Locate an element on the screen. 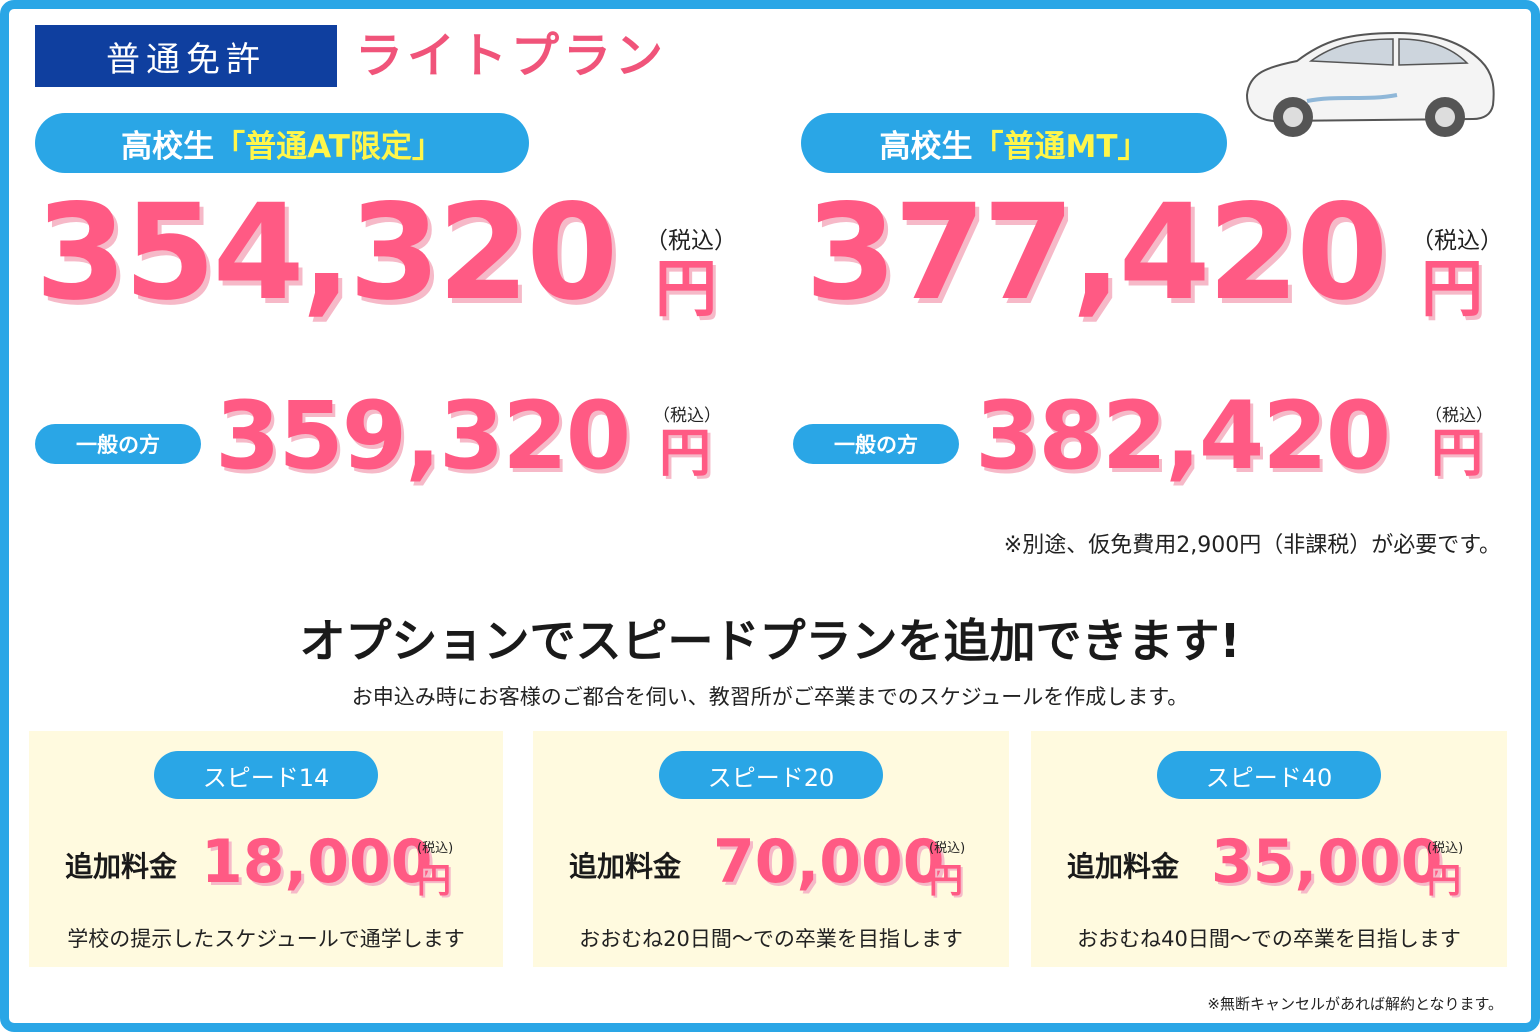 The width and height of the screenshot is (1540, 1032). highschool-mt-label: 高校生 「普通MT」 is located at coordinates (1014, 143).